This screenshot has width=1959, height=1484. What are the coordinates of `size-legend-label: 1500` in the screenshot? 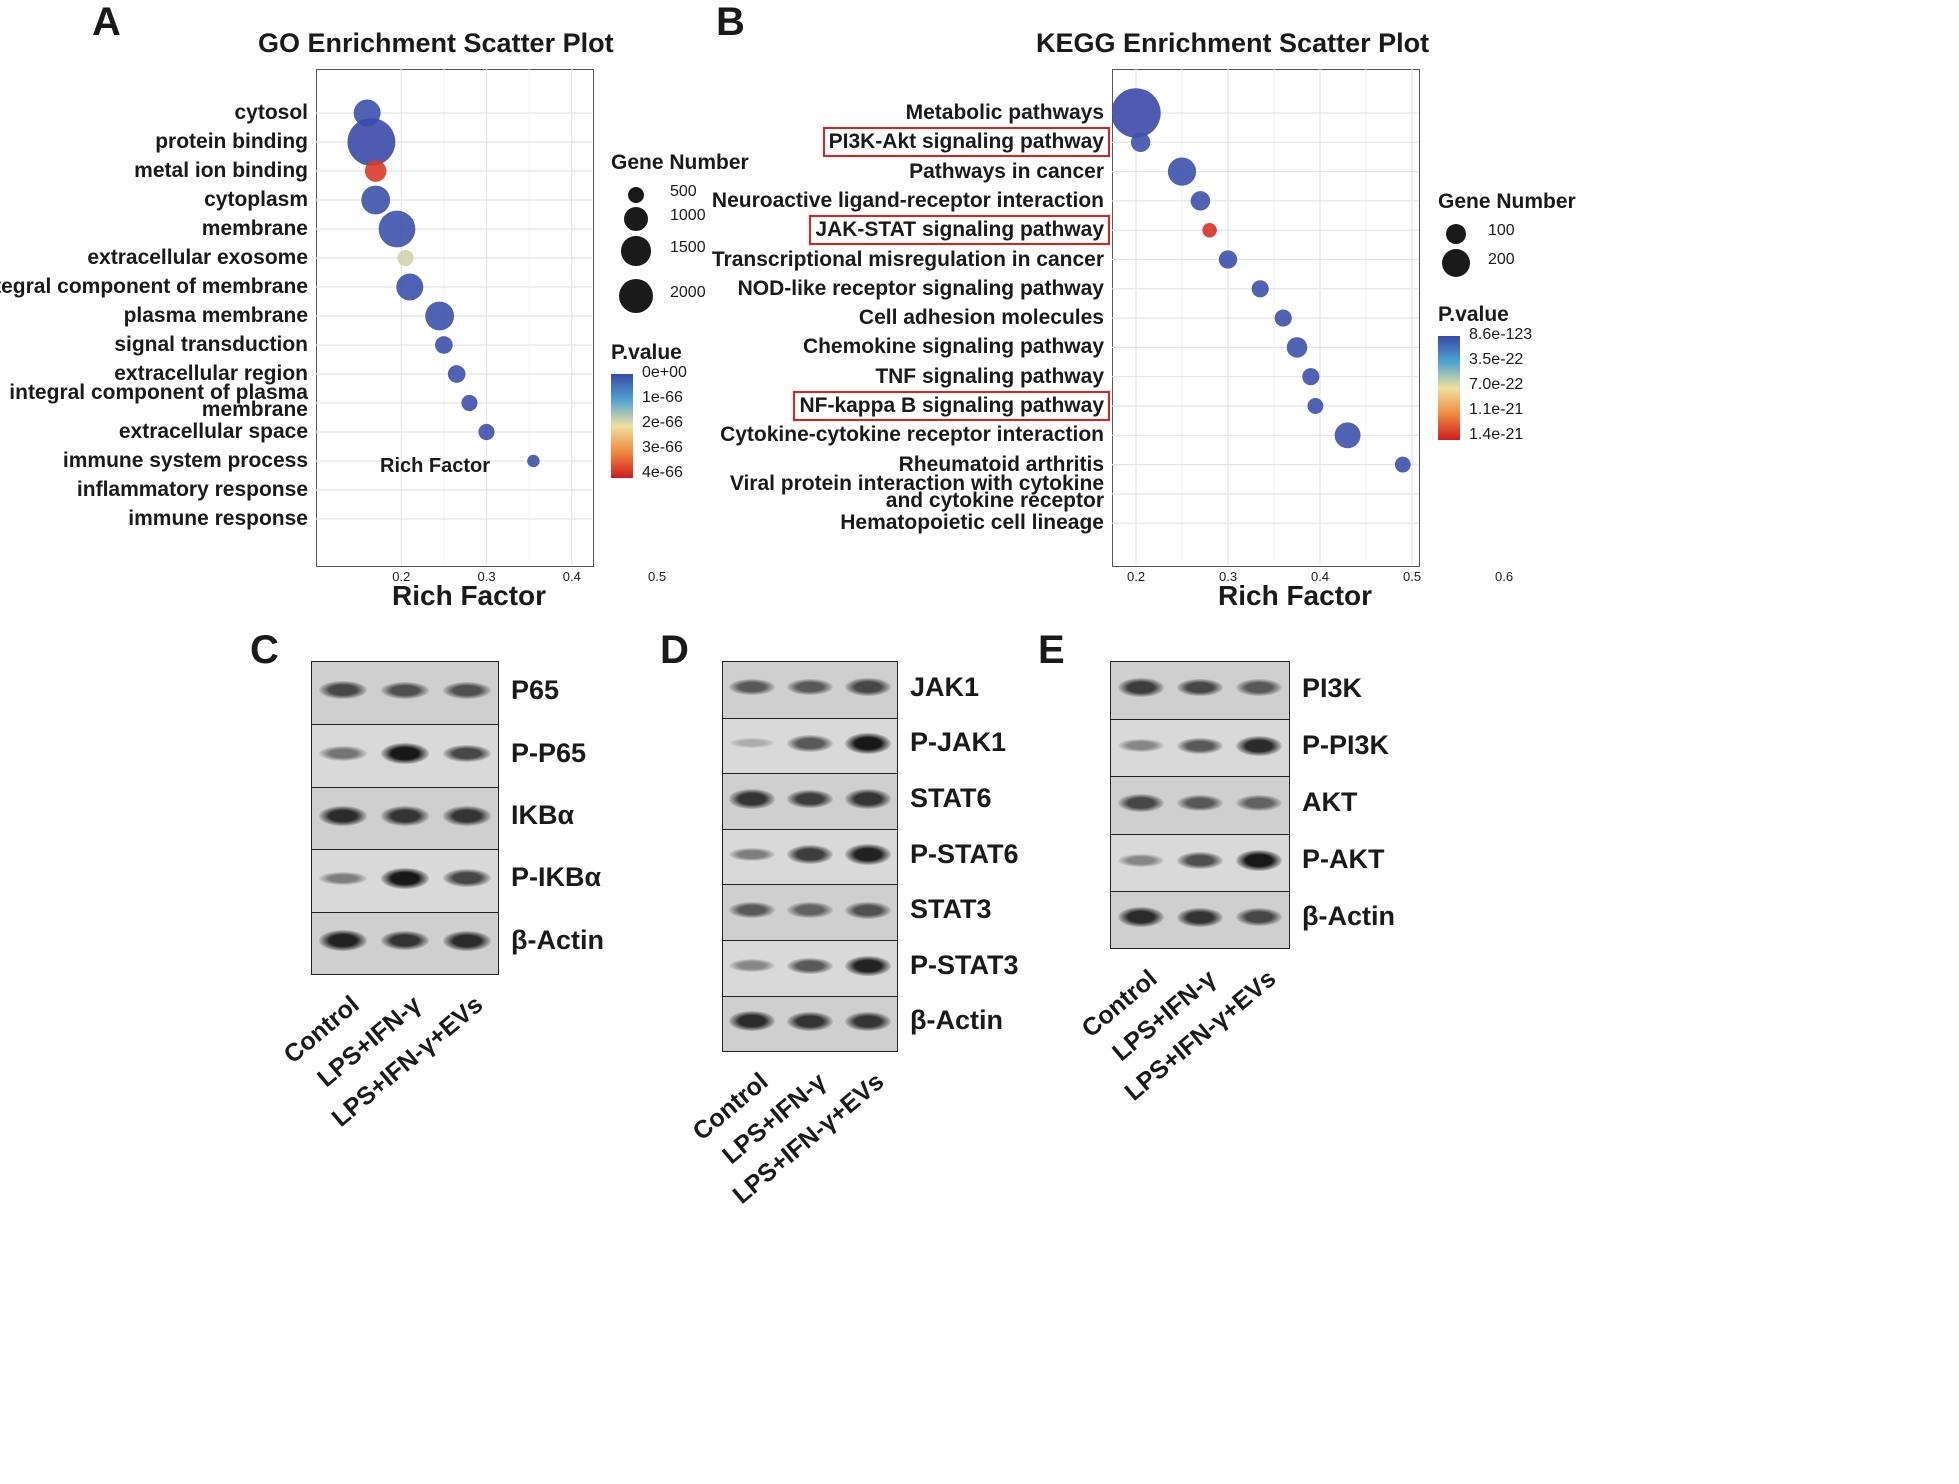 It's located at (688, 247).